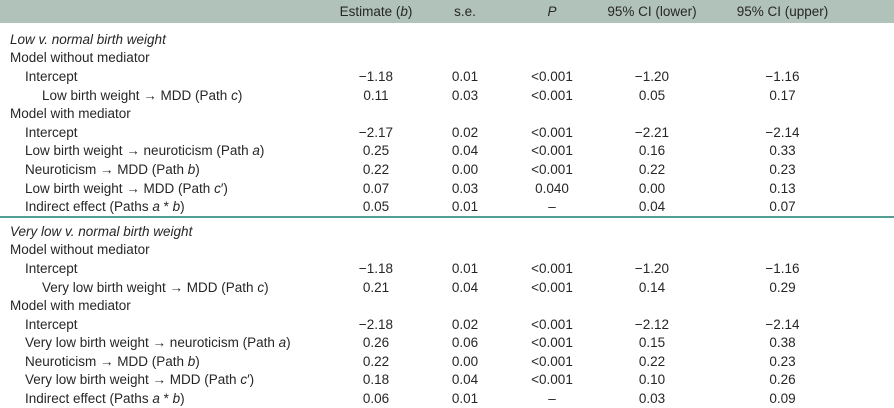 This screenshot has width=894, height=408. I want to click on cell-estimate: 0.18, so click(376, 380).